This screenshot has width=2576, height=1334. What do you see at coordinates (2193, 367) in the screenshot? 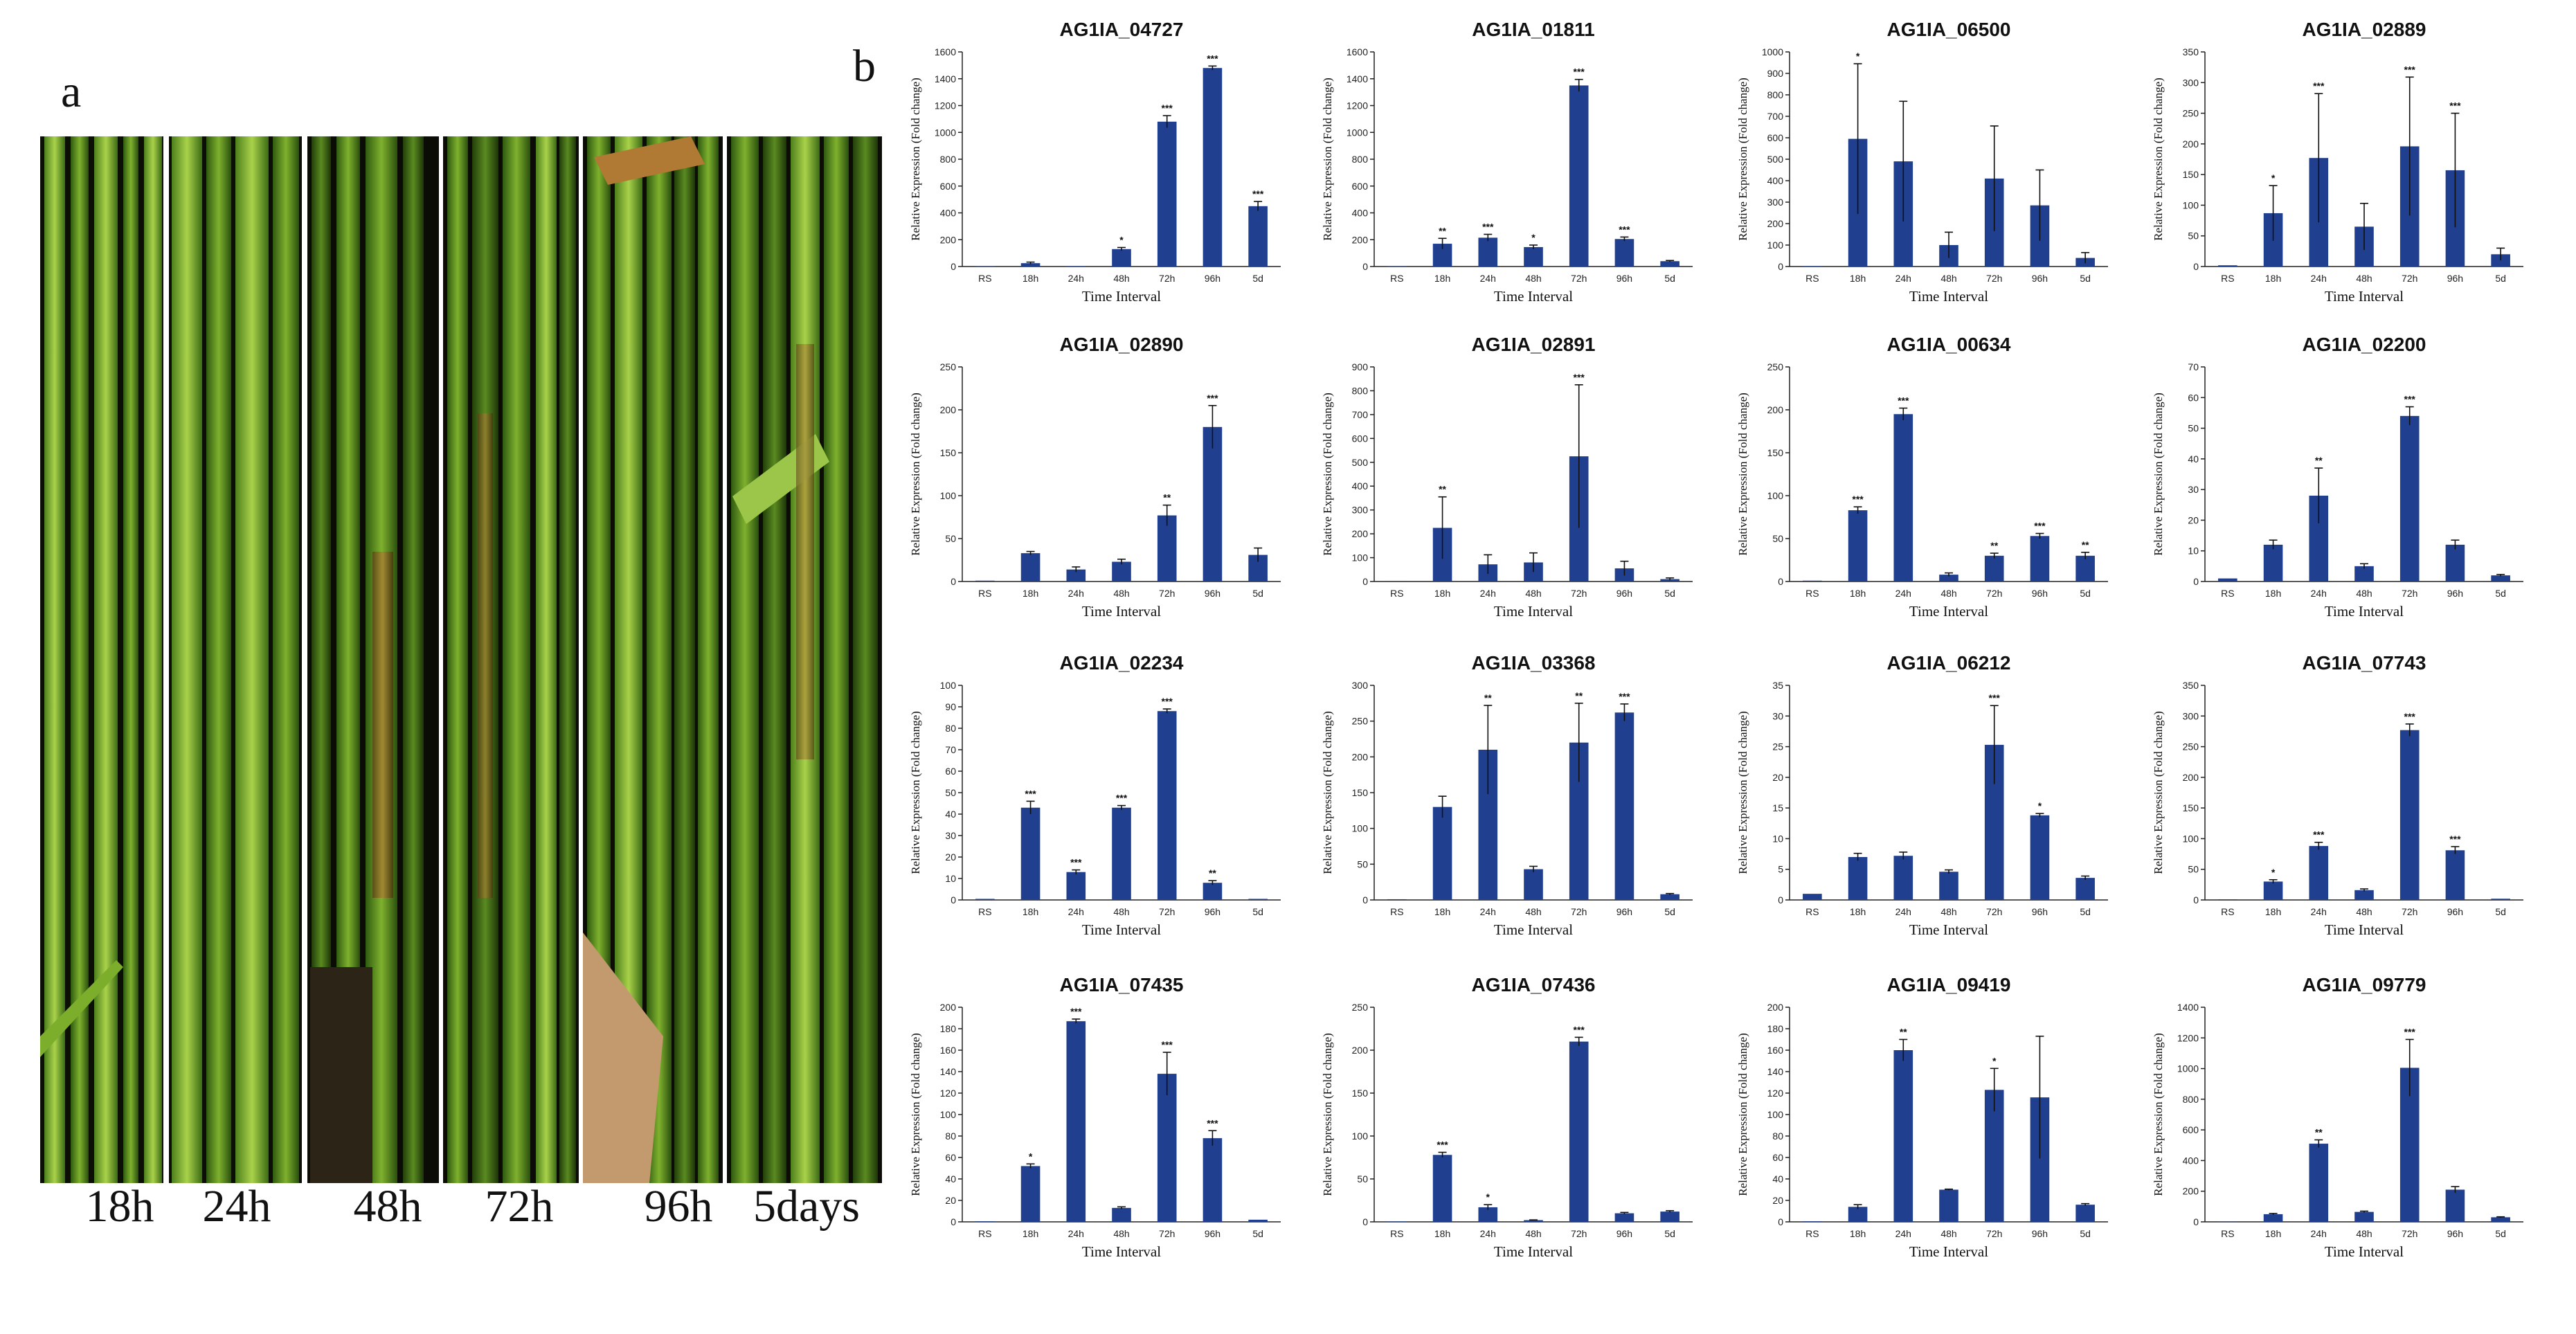
I see `y-tick-label: 70` at bounding box center [2193, 367].